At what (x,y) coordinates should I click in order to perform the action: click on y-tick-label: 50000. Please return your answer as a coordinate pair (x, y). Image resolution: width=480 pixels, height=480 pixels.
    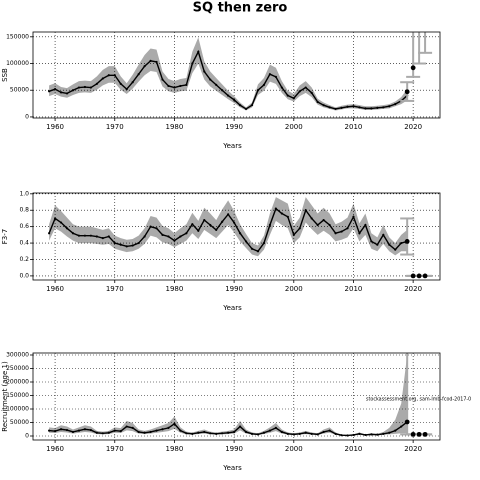
    Looking at the image, I should click on (19, 90).